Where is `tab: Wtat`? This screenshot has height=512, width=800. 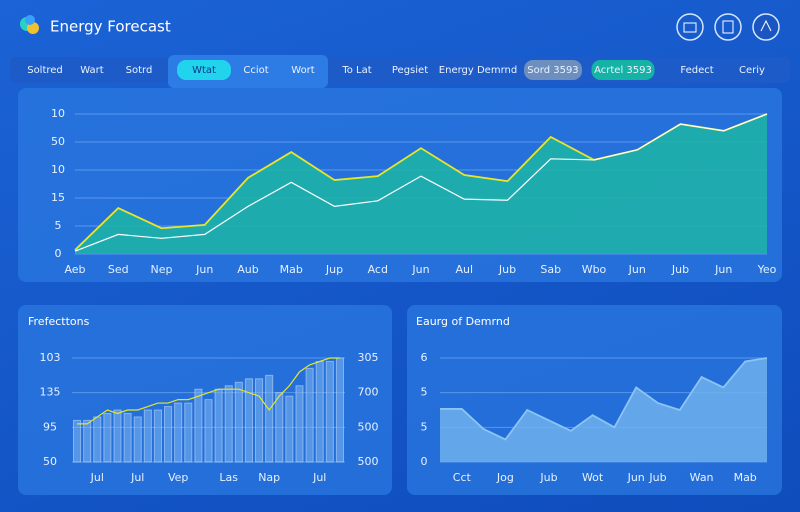 tab: Wtat is located at coordinates (204, 70).